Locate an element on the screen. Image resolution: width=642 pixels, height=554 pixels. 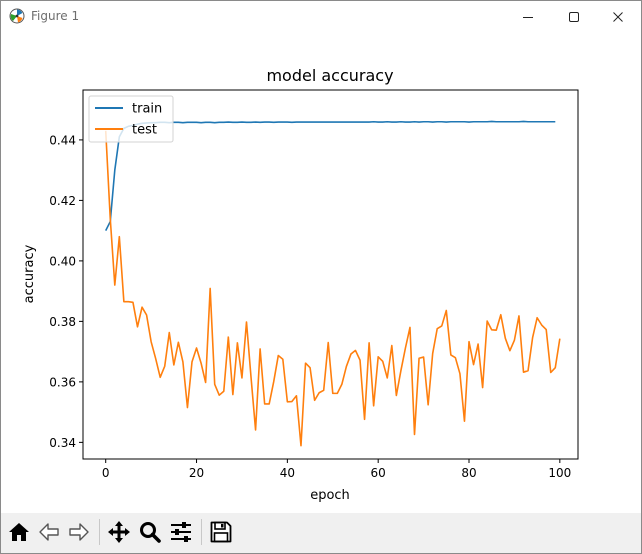
x-tick-label: 80 is located at coordinates (468, 473).